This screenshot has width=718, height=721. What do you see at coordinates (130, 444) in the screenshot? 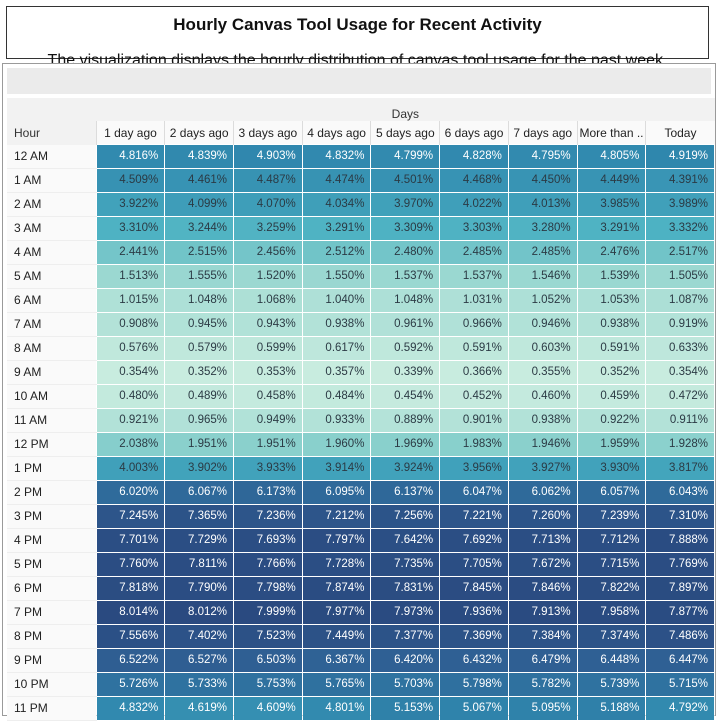
I see `heatmap-cell: 2.038%` at bounding box center [130, 444].